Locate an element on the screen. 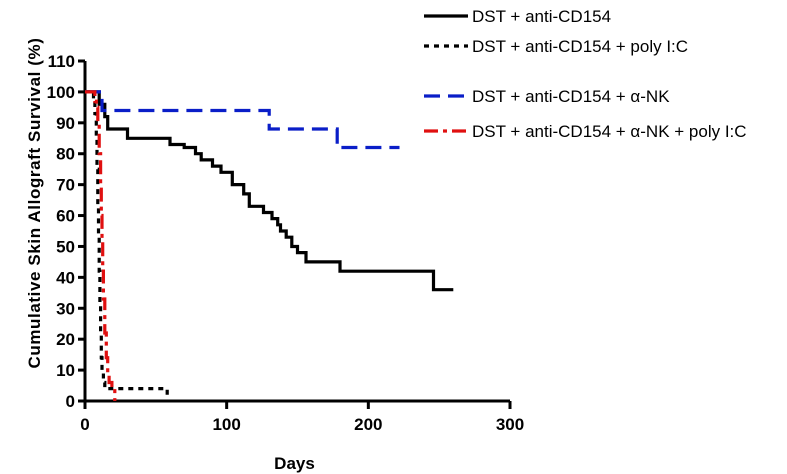  y-tick-label: 40 is located at coordinates (65, 277).